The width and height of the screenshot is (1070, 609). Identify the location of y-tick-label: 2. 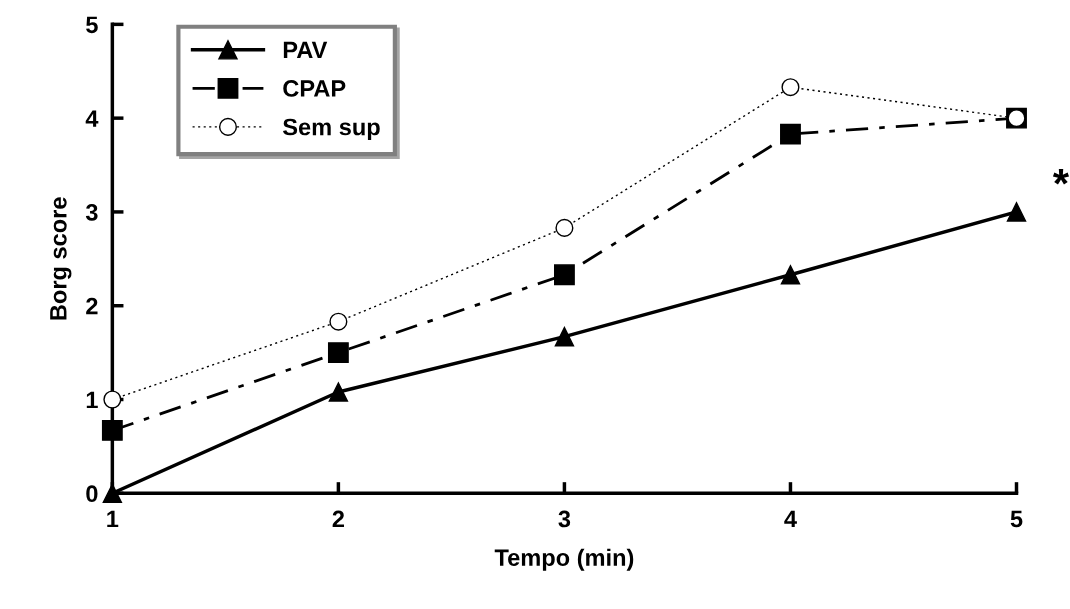
(92, 306).